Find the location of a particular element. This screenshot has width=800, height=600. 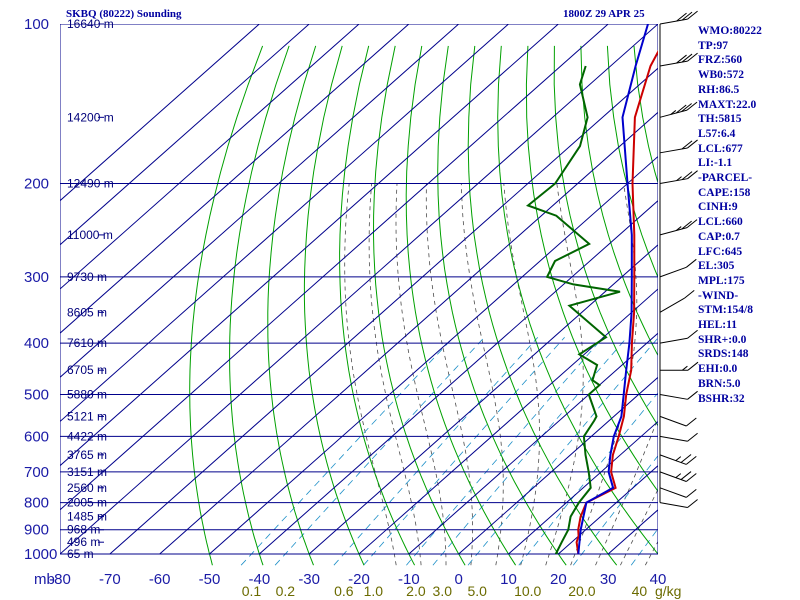

sounding-index: -PARCEL- is located at coordinates (725, 178).